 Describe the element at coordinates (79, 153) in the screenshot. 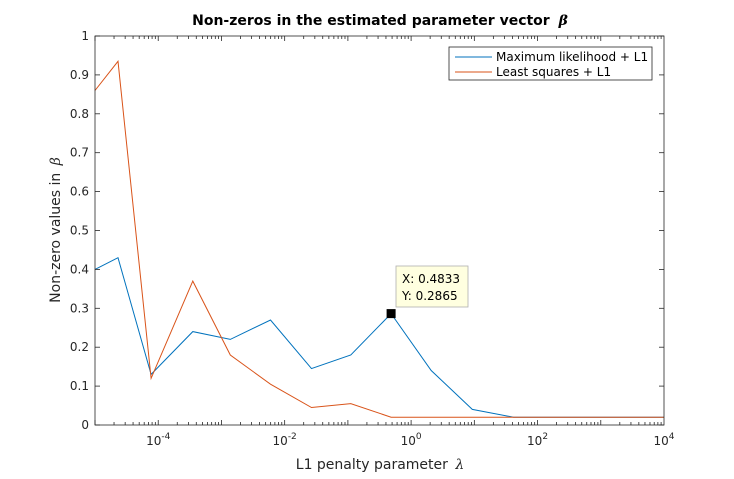

I see `y-tick-label: 0.7` at that location.